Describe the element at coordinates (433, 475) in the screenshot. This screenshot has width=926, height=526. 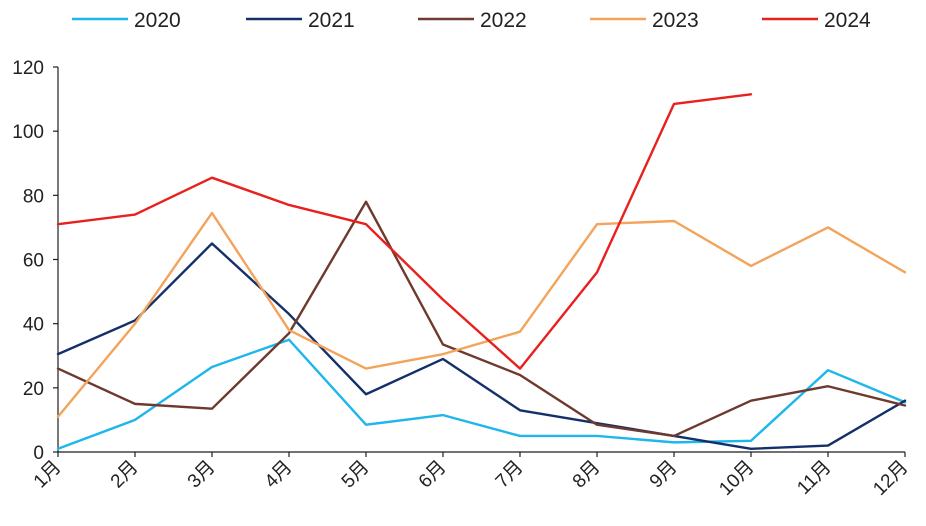
I see `x-tick-label: 6月` at that location.